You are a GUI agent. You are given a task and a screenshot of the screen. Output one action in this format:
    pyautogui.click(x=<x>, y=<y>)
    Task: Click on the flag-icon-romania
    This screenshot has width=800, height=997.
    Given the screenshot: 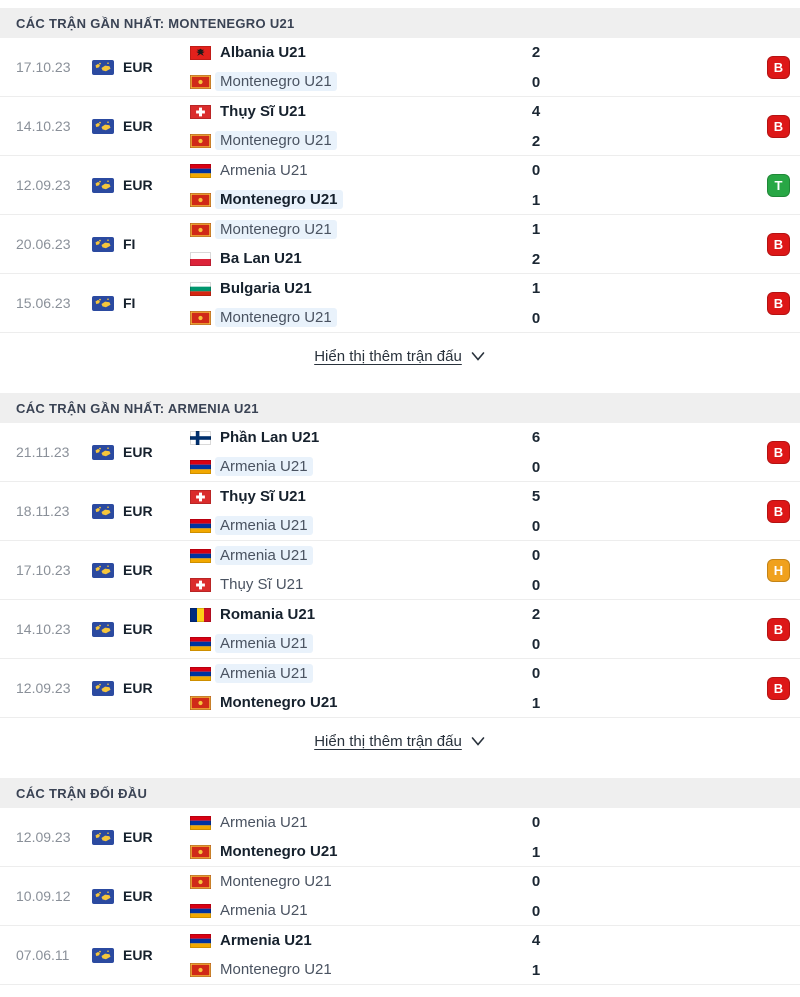 What is the action you would take?
    pyautogui.click(x=200, y=614)
    